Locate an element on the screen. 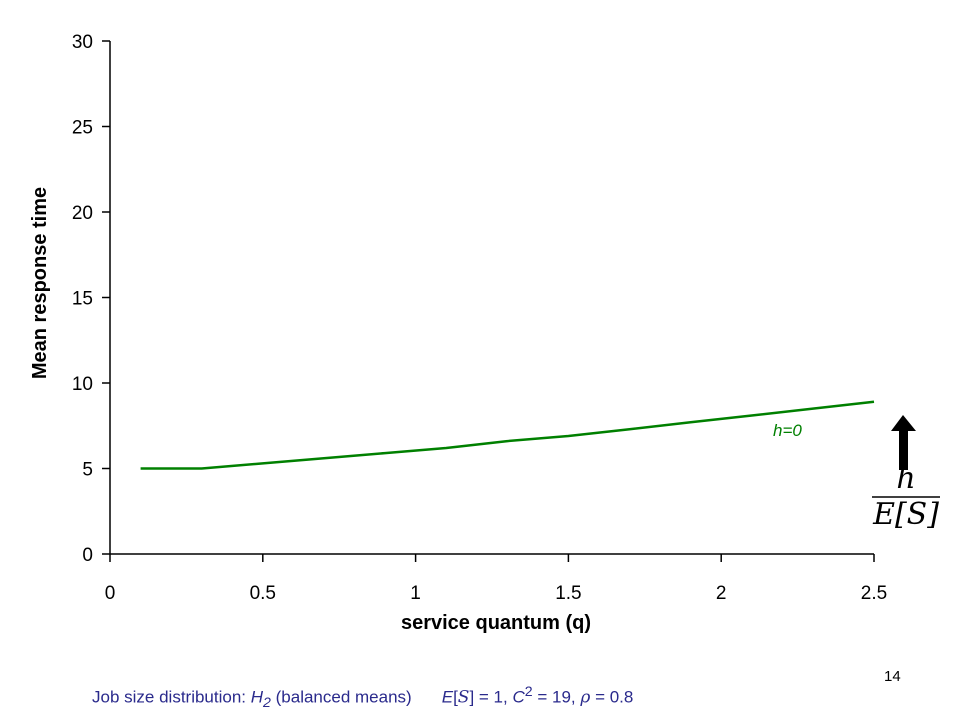  x-tick-label: 0.5 is located at coordinates (263, 593).